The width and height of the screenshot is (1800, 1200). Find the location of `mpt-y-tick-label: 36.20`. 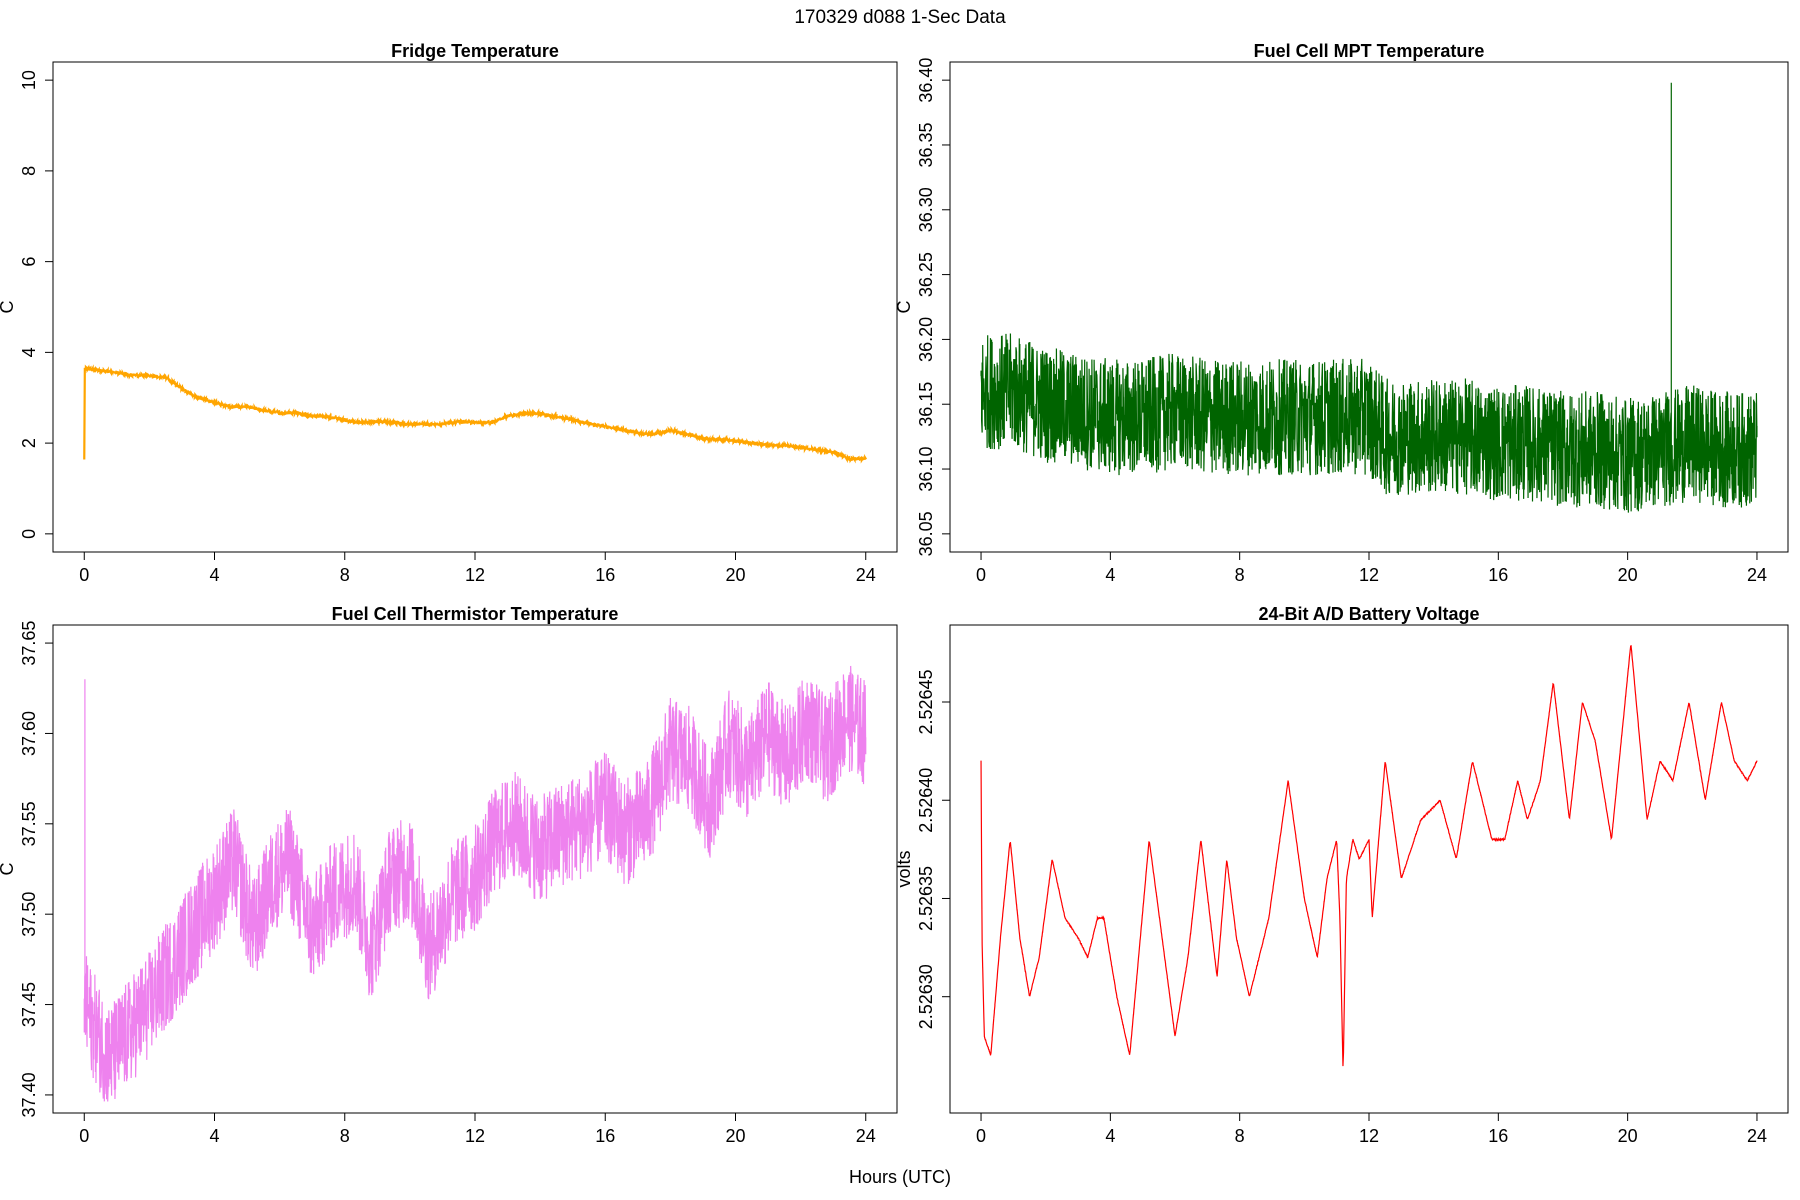

mpt-y-tick-label: 36.20 is located at coordinates (926, 339).